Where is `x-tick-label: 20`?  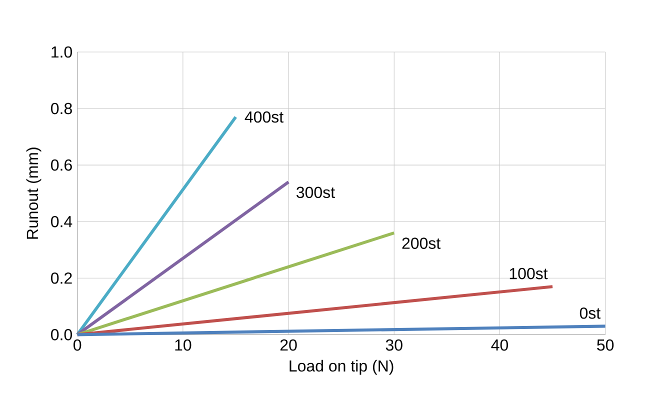 x-tick-label: 20 is located at coordinates (288, 345).